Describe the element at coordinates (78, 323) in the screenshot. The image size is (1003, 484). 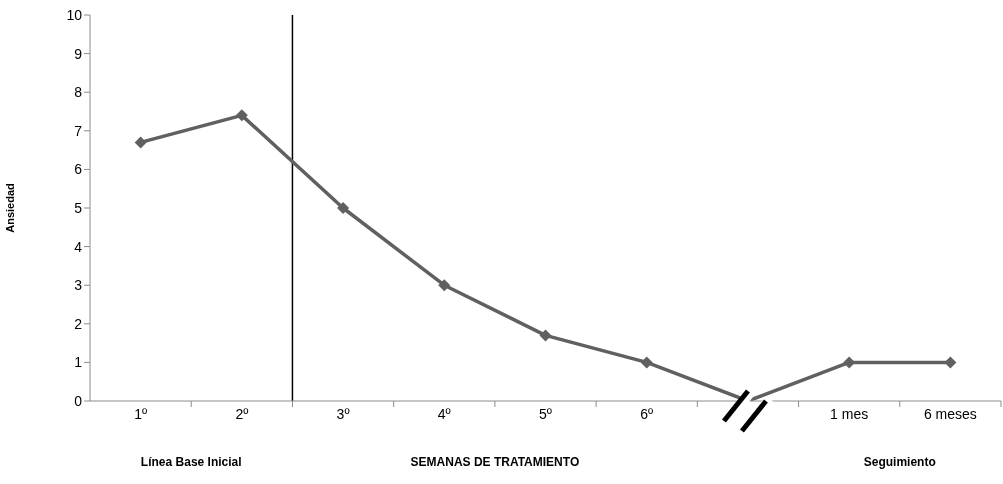
I see `y-tick-label: 2` at that location.